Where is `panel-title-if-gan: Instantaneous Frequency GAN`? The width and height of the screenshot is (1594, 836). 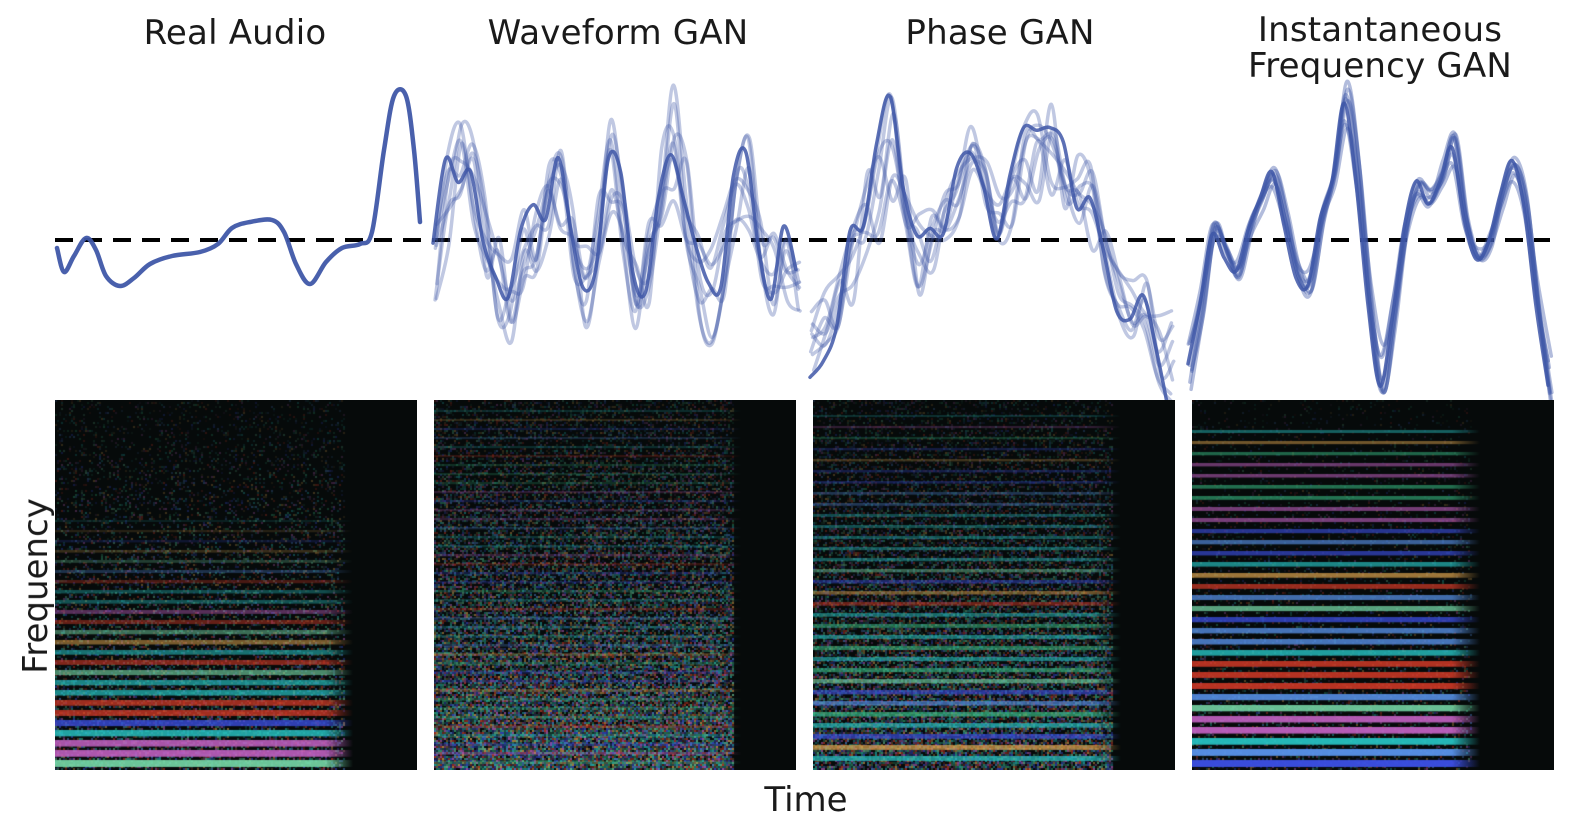 panel-title-if-gan: Instantaneous Frequency GAN is located at coordinates (1380, 48).